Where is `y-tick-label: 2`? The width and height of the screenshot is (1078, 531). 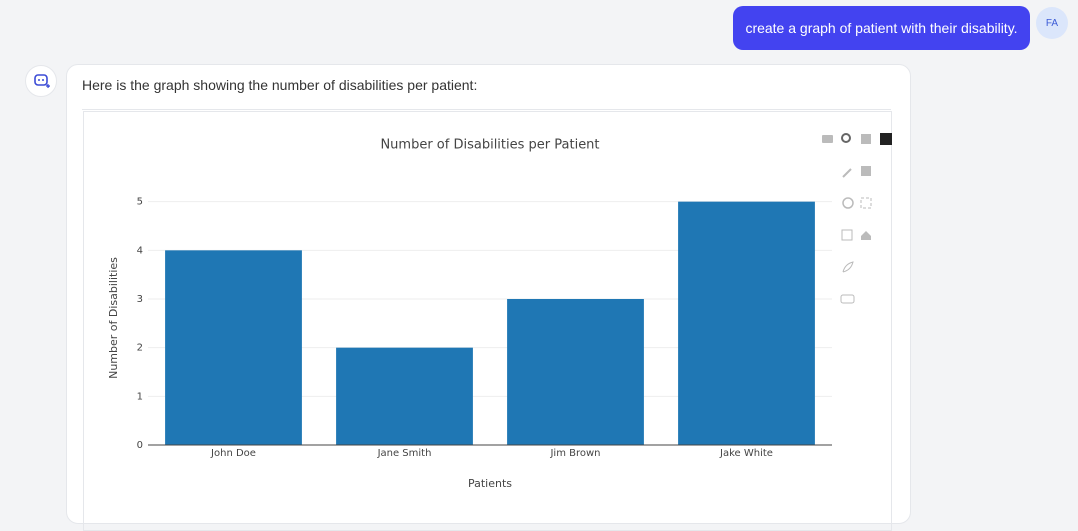
y-tick-label: 2 is located at coordinates (140, 348).